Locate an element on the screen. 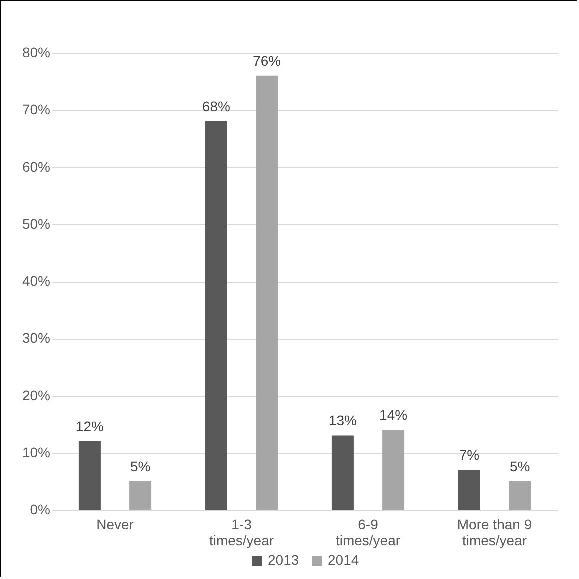  x-tick-label: More than 9 times/year is located at coordinates (494, 532).